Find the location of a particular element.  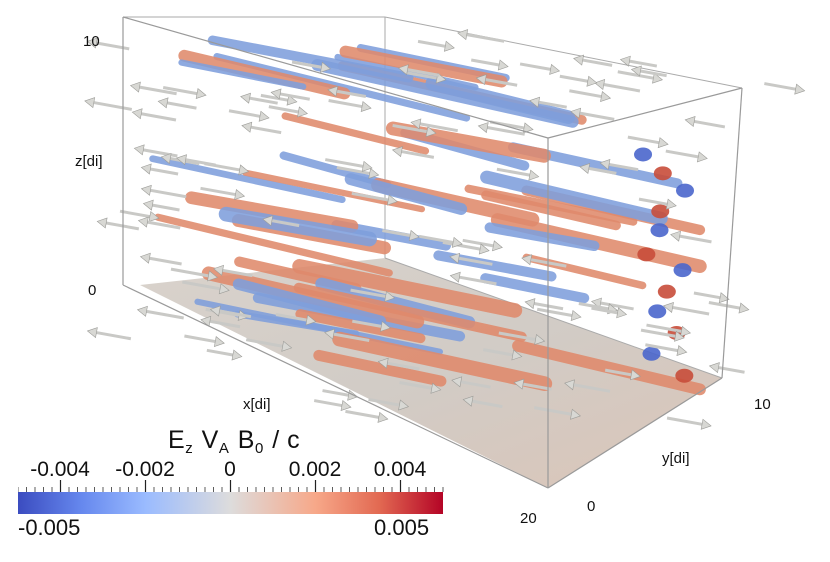

colorbar-ticks is located at coordinates (231, 486).